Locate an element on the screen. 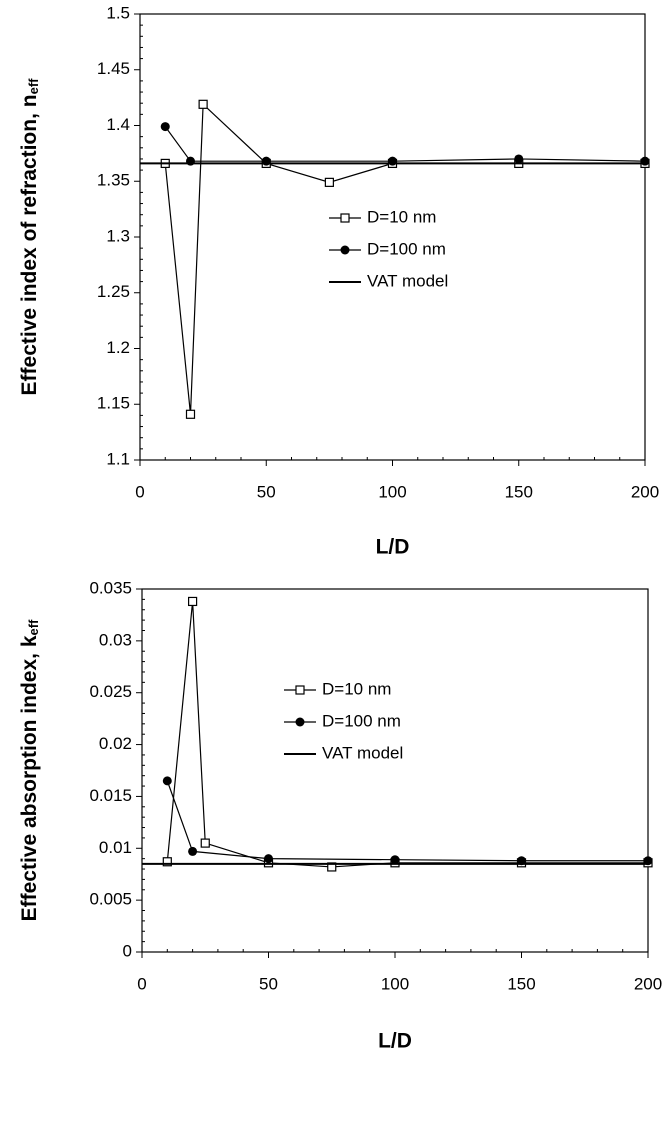 The height and width of the screenshot is (1133, 664). y-tick-label: 1.35 is located at coordinates (113, 180).